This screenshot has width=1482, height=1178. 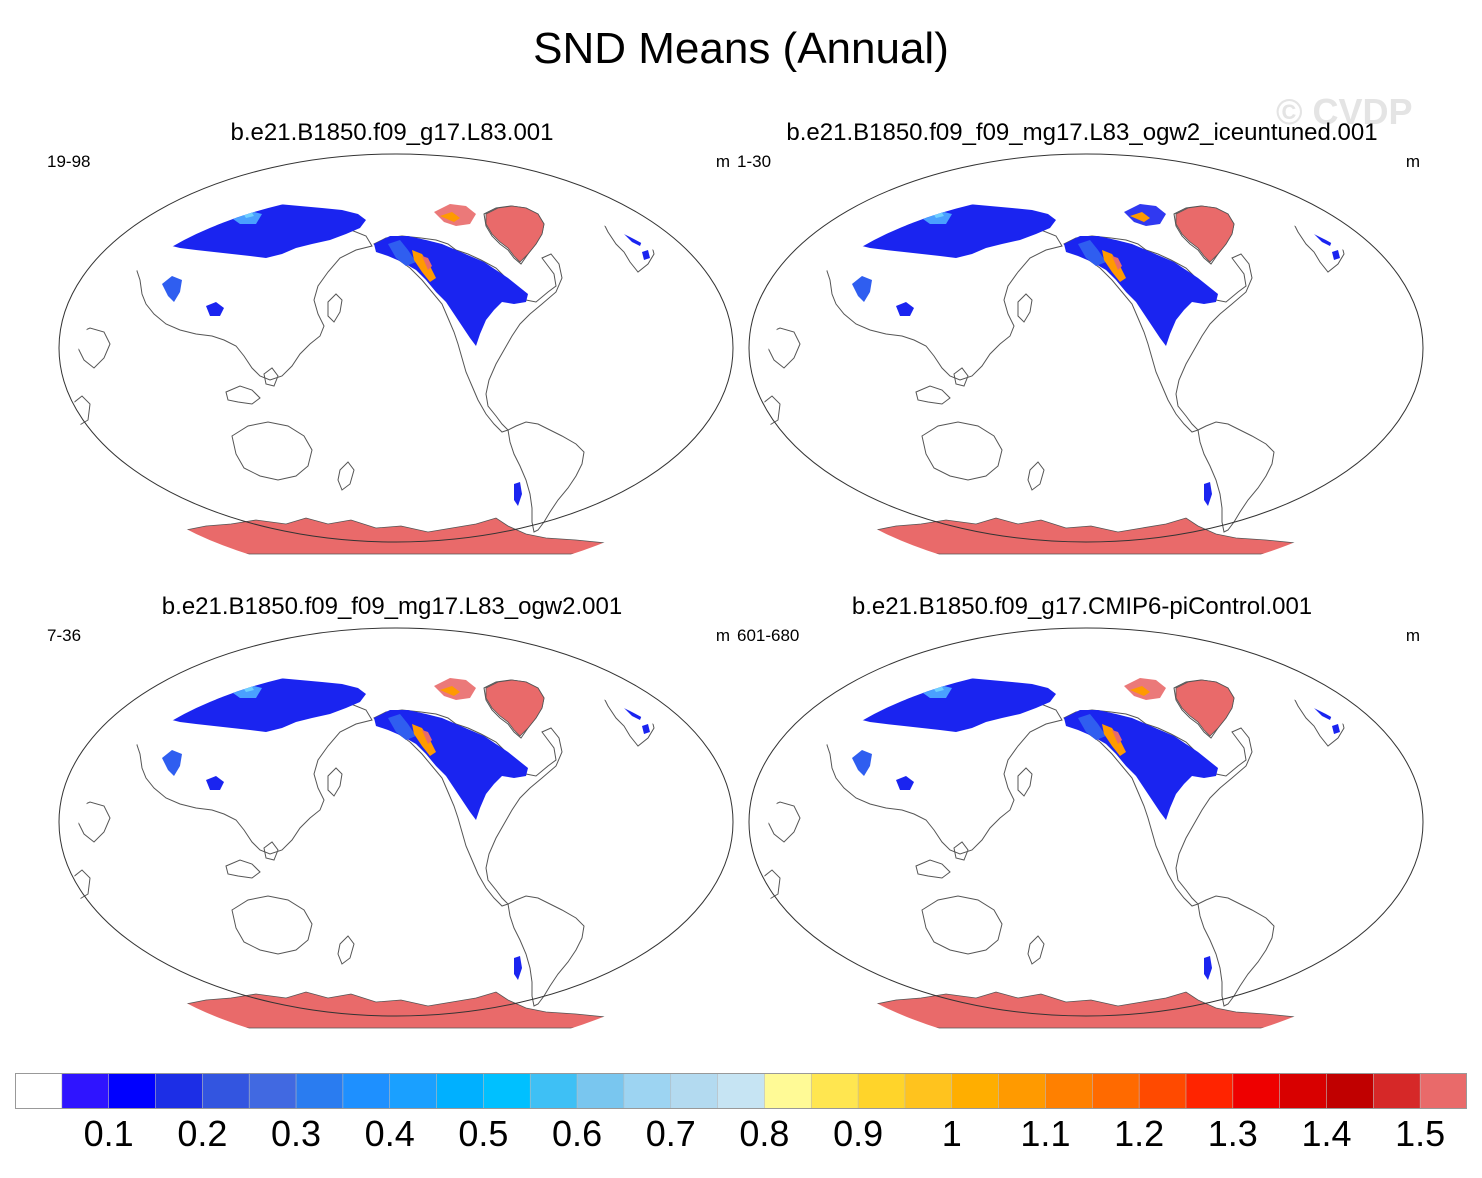 What do you see at coordinates (296, 1133) in the screenshot?
I see `colorbar-tick-label: 0.3` at bounding box center [296, 1133].